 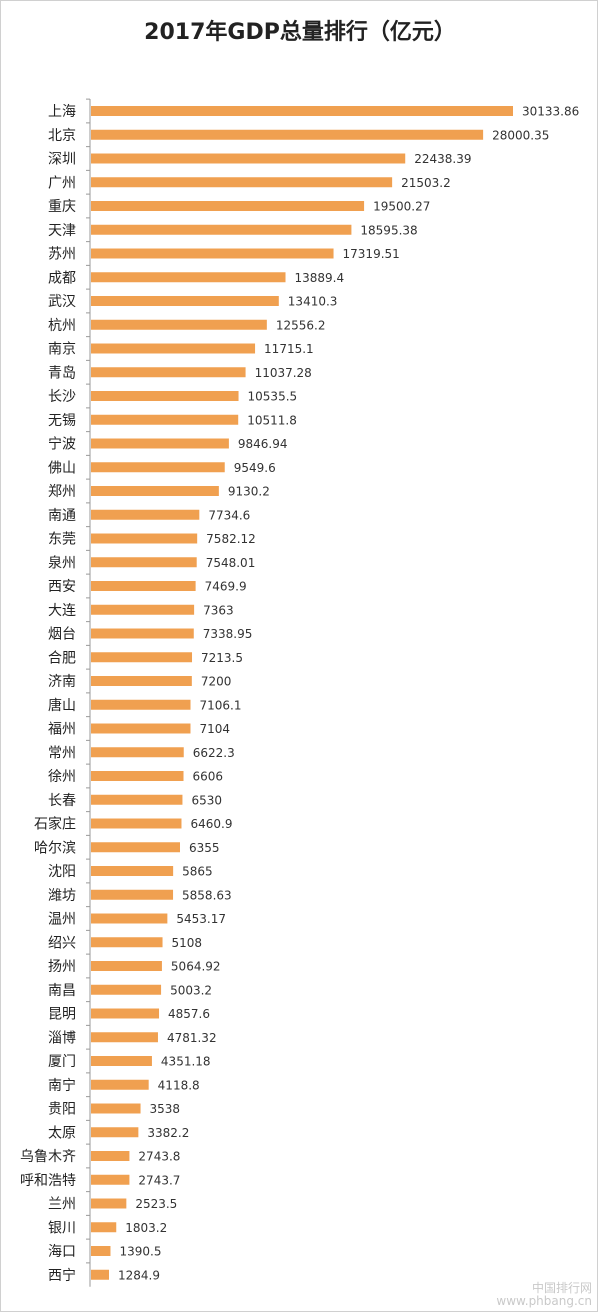 I want to click on category-label: 厦门, so click(x=62, y=1062).